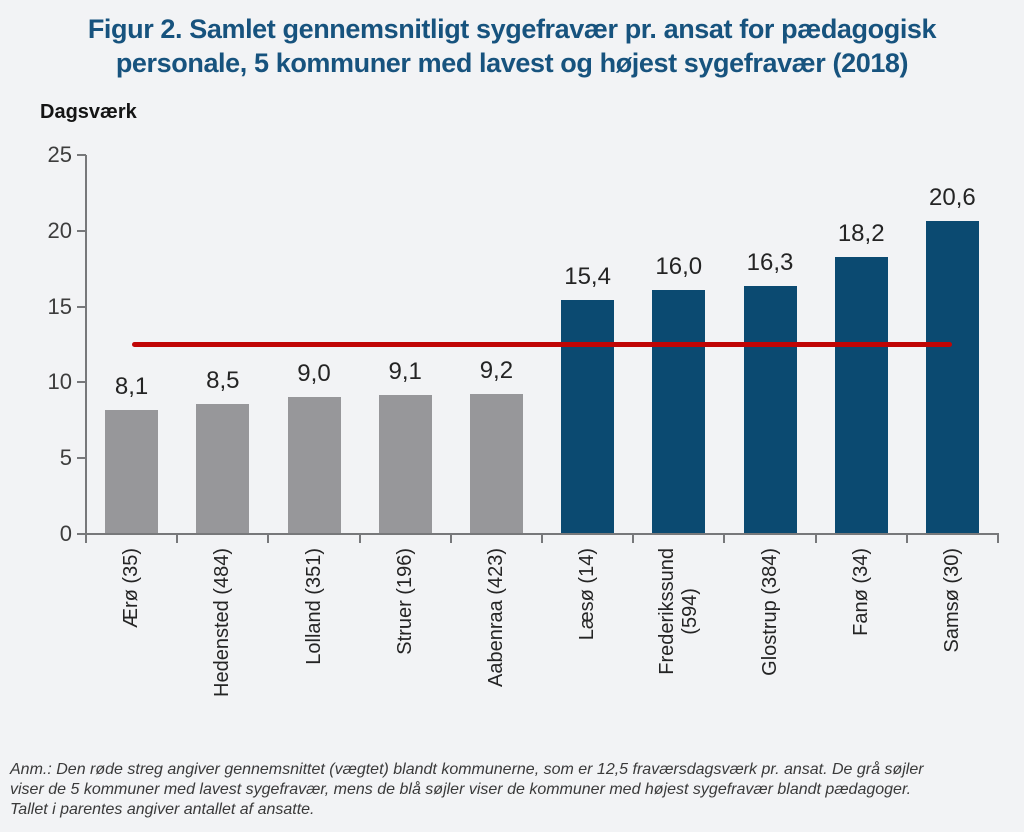 The image size is (1024, 832). Describe the element at coordinates (770, 262) in the screenshot. I see `bar-value-label: 16,3` at that location.